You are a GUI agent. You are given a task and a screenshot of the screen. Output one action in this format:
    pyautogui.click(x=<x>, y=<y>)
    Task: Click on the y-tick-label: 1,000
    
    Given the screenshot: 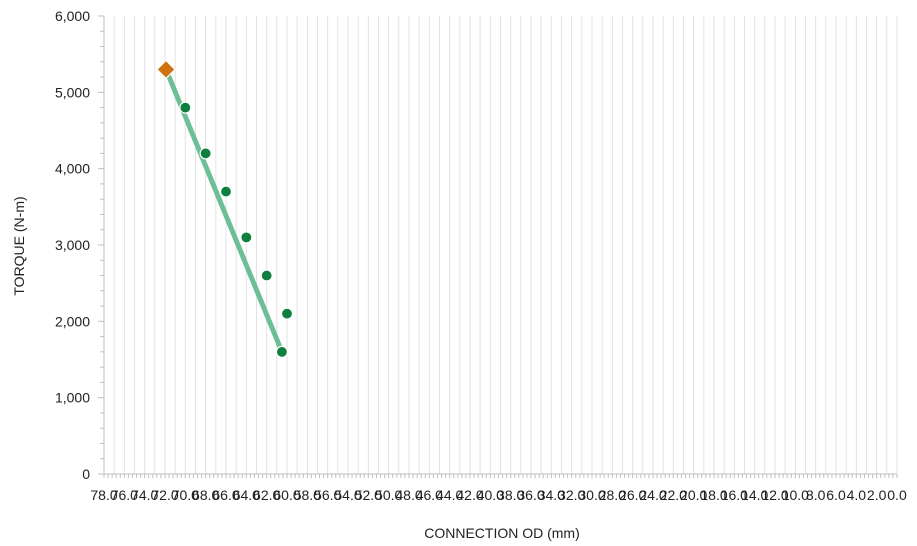 What is the action you would take?
    pyautogui.click(x=72, y=398)
    